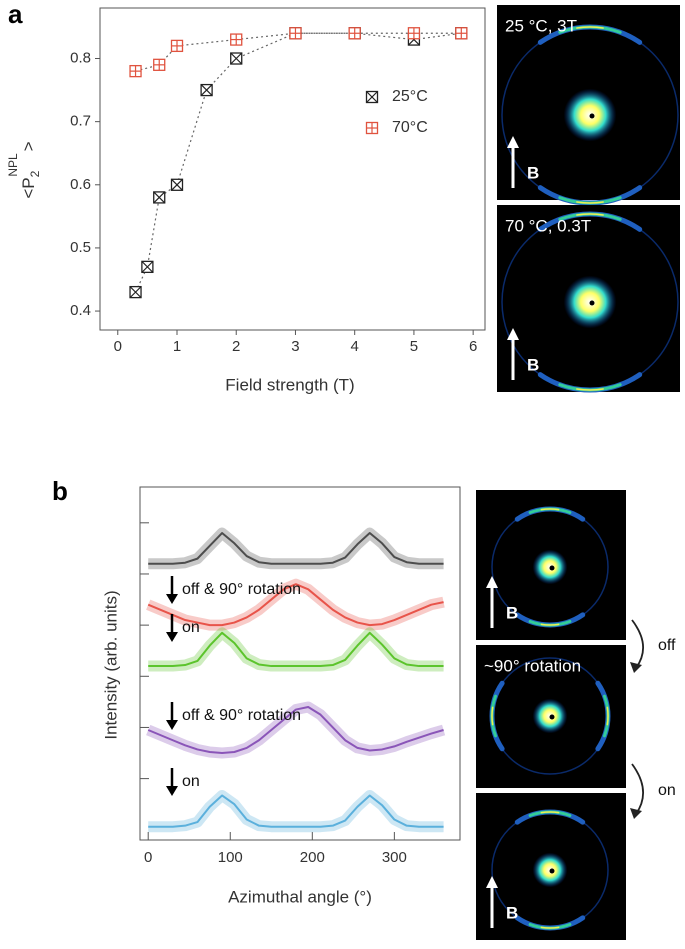 The width and height of the screenshot is (685, 949). Describe the element at coordinates (394, 857) in the screenshot. I see `x-tick-label: 300` at that location.